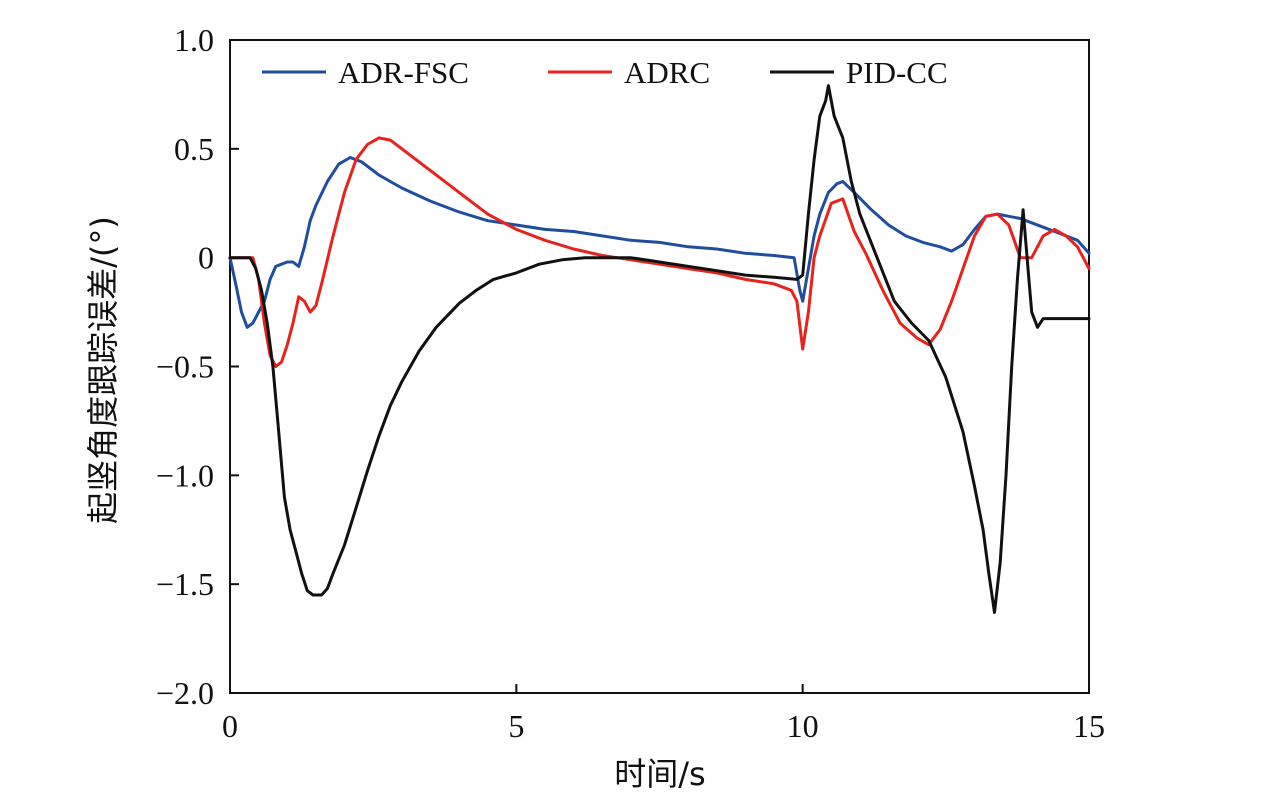 This screenshot has width=1276, height=798. Describe the element at coordinates (897, 72) in the screenshot. I see `legend-label: PID-CC` at that location.